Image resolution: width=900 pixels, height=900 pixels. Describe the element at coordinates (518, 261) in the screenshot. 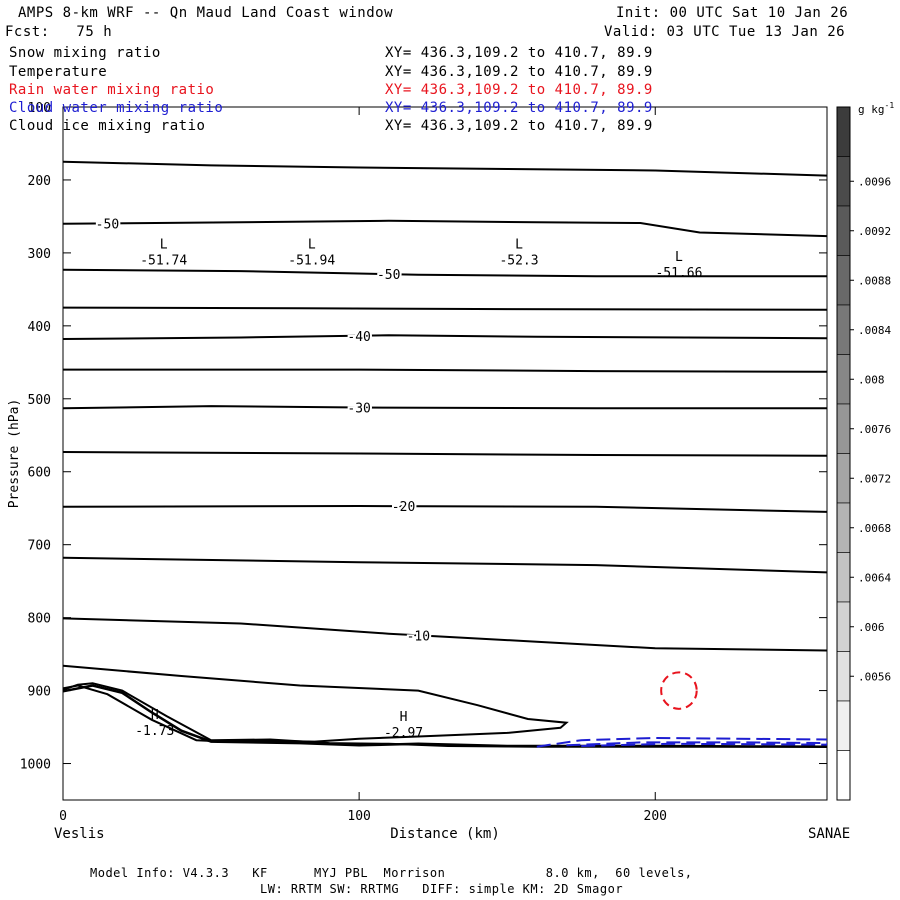

I see `extremum-value: -52.3` at that location.